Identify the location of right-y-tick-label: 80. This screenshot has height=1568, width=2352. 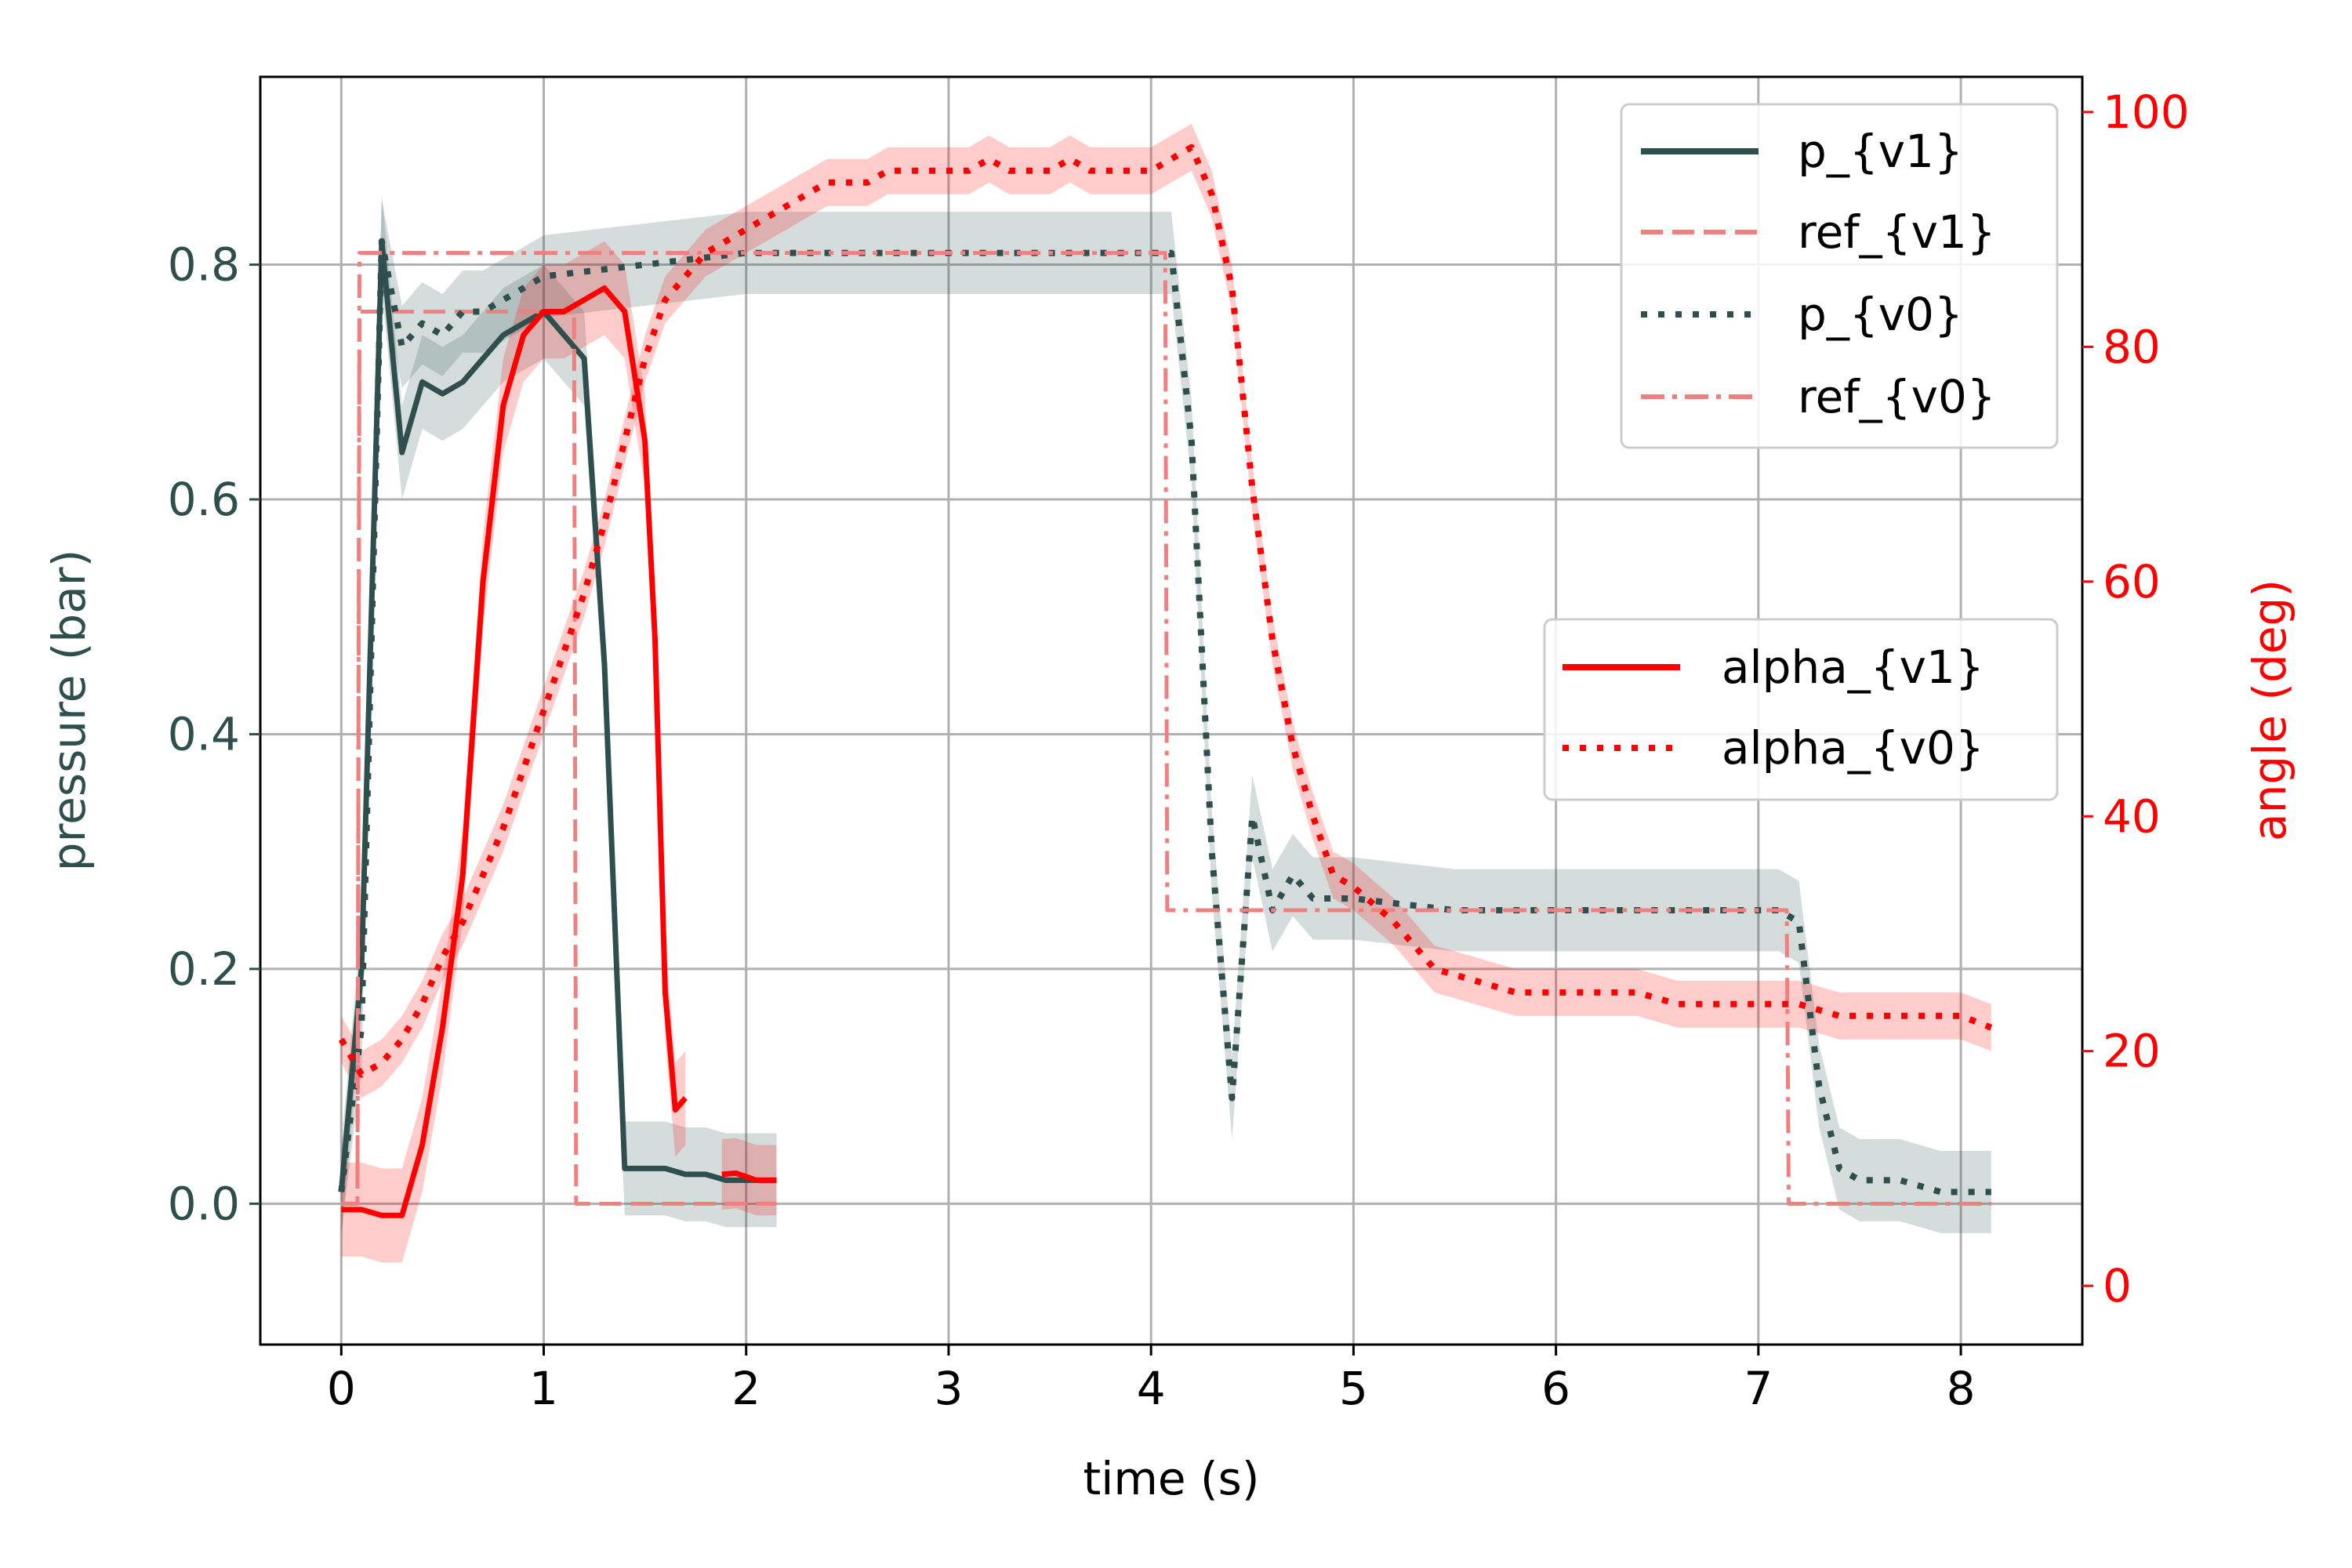
(2132, 346).